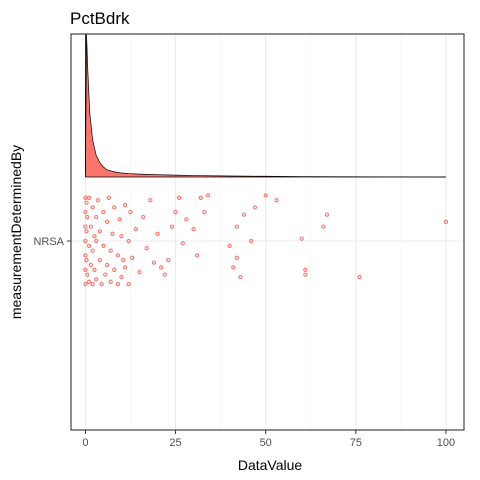  What do you see at coordinates (446, 443) in the screenshot?
I see `x-tick-label: 100` at bounding box center [446, 443].